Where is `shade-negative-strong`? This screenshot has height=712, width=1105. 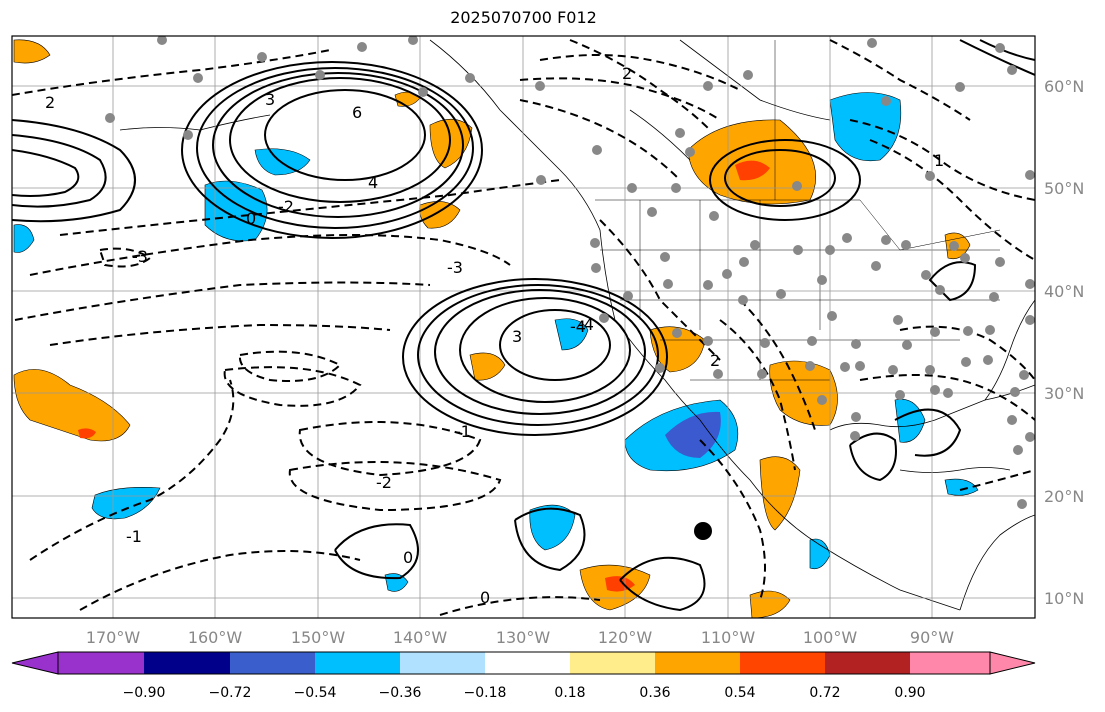 shade-negative-strong is located at coordinates (693, 434).